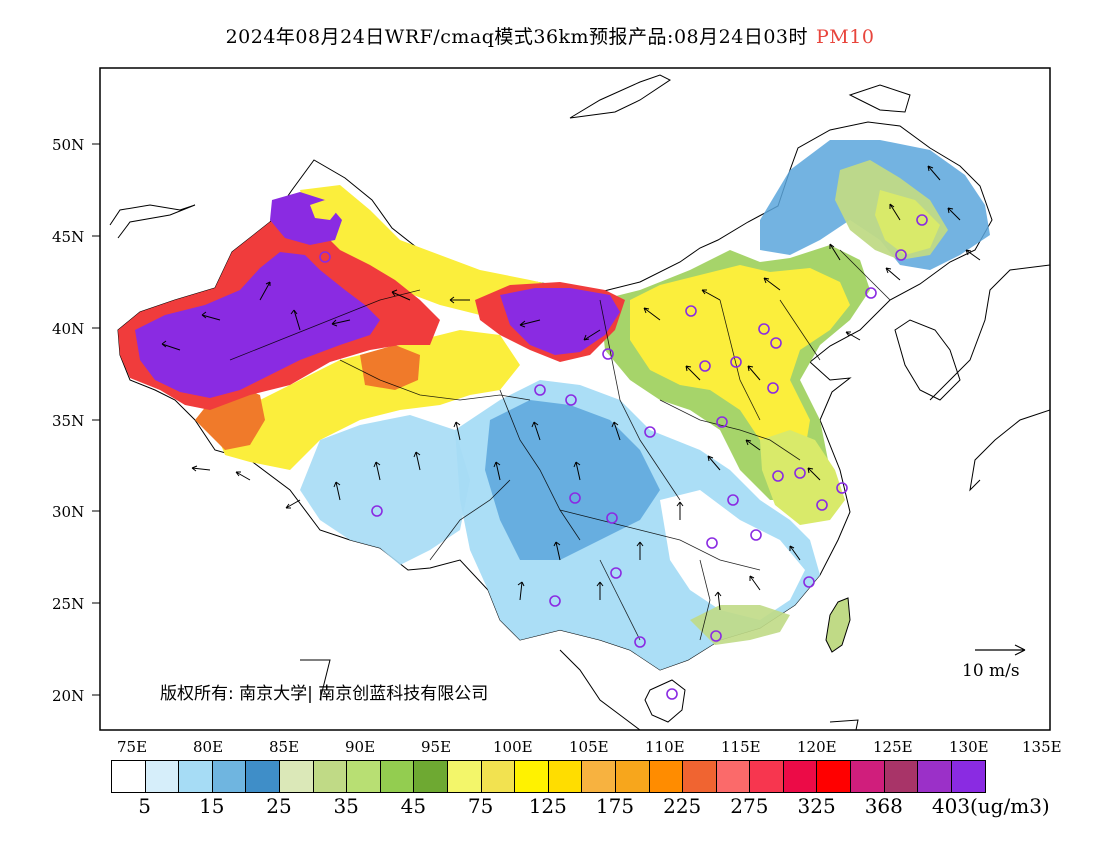  What do you see at coordinates (68, 604) in the screenshot?
I see `lat-label: 25N` at bounding box center [68, 604].